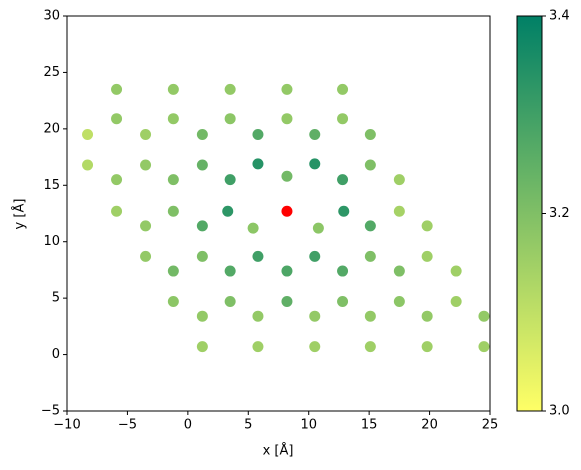  What do you see at coordinates (278, 451) in the screenshot?
I see `x-axis-label: x [Å]` at bounding box center [278, 451].